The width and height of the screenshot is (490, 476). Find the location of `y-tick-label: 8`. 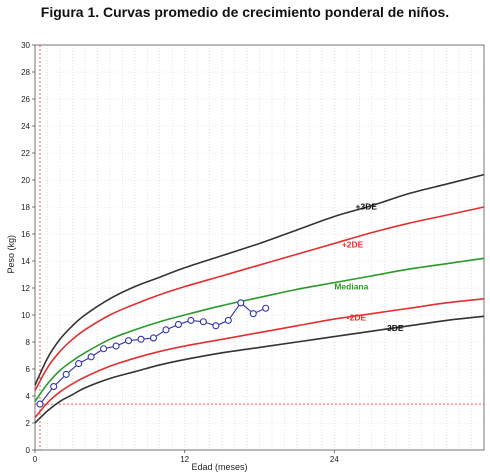

y-tick-label: 8 is located at coordinates (28, 342).